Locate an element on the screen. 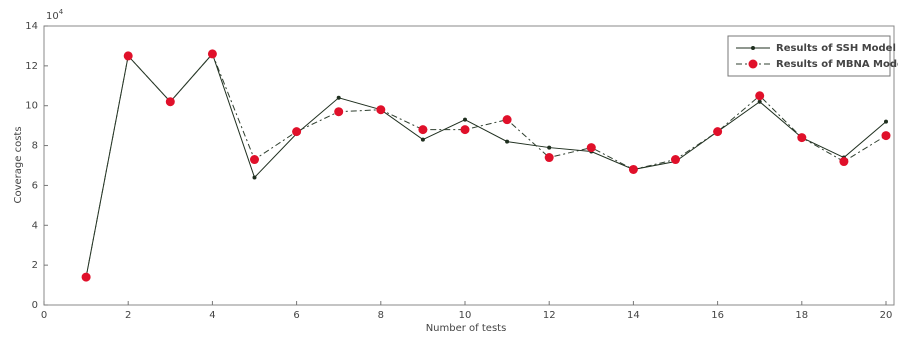 The width and height of the screenshot is (898, 337). y-axis-label: Coverage costs is located at coordinates (18, 164).